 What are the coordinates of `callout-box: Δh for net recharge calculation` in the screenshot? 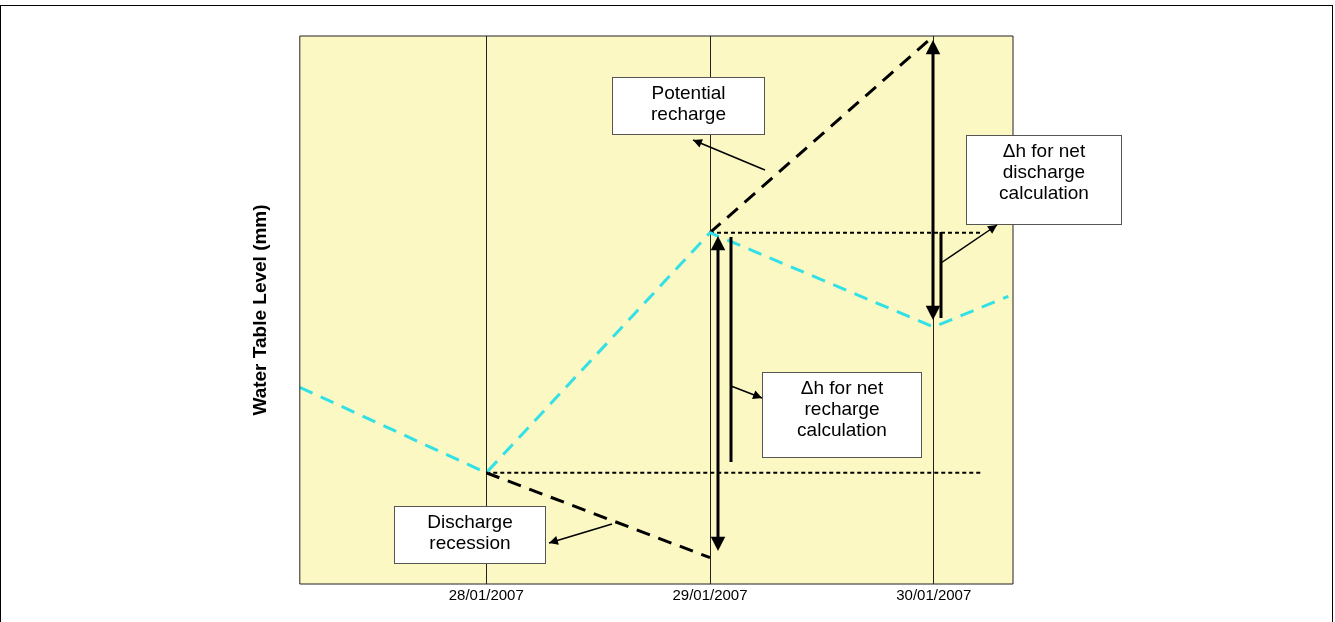 It's located at (842, 415).